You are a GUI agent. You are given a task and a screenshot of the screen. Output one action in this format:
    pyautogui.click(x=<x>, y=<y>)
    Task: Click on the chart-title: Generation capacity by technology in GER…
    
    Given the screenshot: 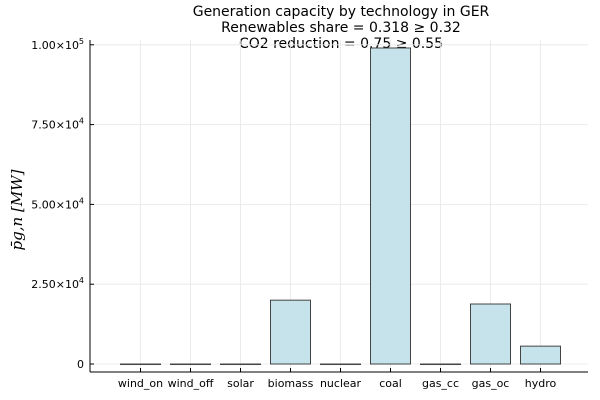 What is the action you would take?
    pyautogui.click(x=341, y=28)
    